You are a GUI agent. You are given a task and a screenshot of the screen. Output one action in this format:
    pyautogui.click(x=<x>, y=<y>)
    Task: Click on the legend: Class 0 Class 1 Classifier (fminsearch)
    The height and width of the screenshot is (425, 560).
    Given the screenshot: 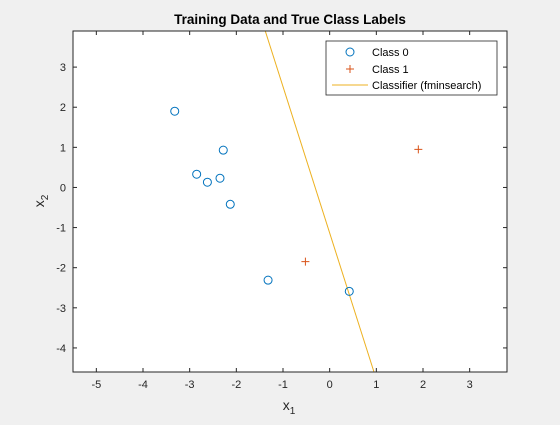 What is the action you would take?
    pyautogui.click(x=411, y=68)
    